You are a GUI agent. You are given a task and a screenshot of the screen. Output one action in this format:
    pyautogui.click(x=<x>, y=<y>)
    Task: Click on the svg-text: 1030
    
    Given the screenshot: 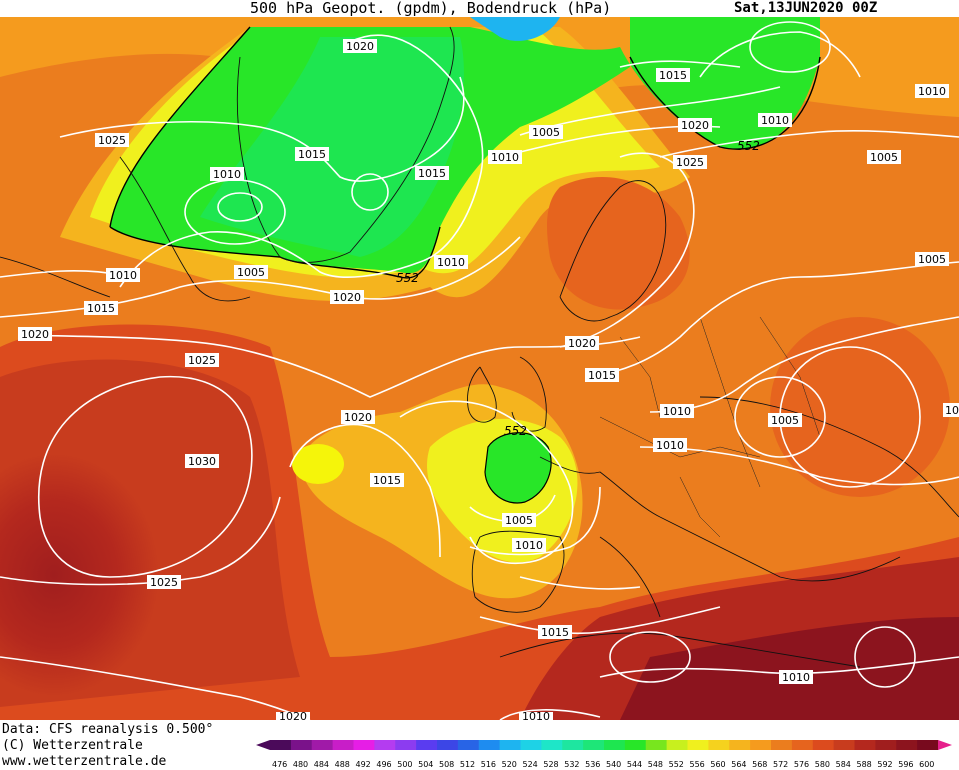 What is the action you would take?
    pyautogui.click(x=202, y=461)
    